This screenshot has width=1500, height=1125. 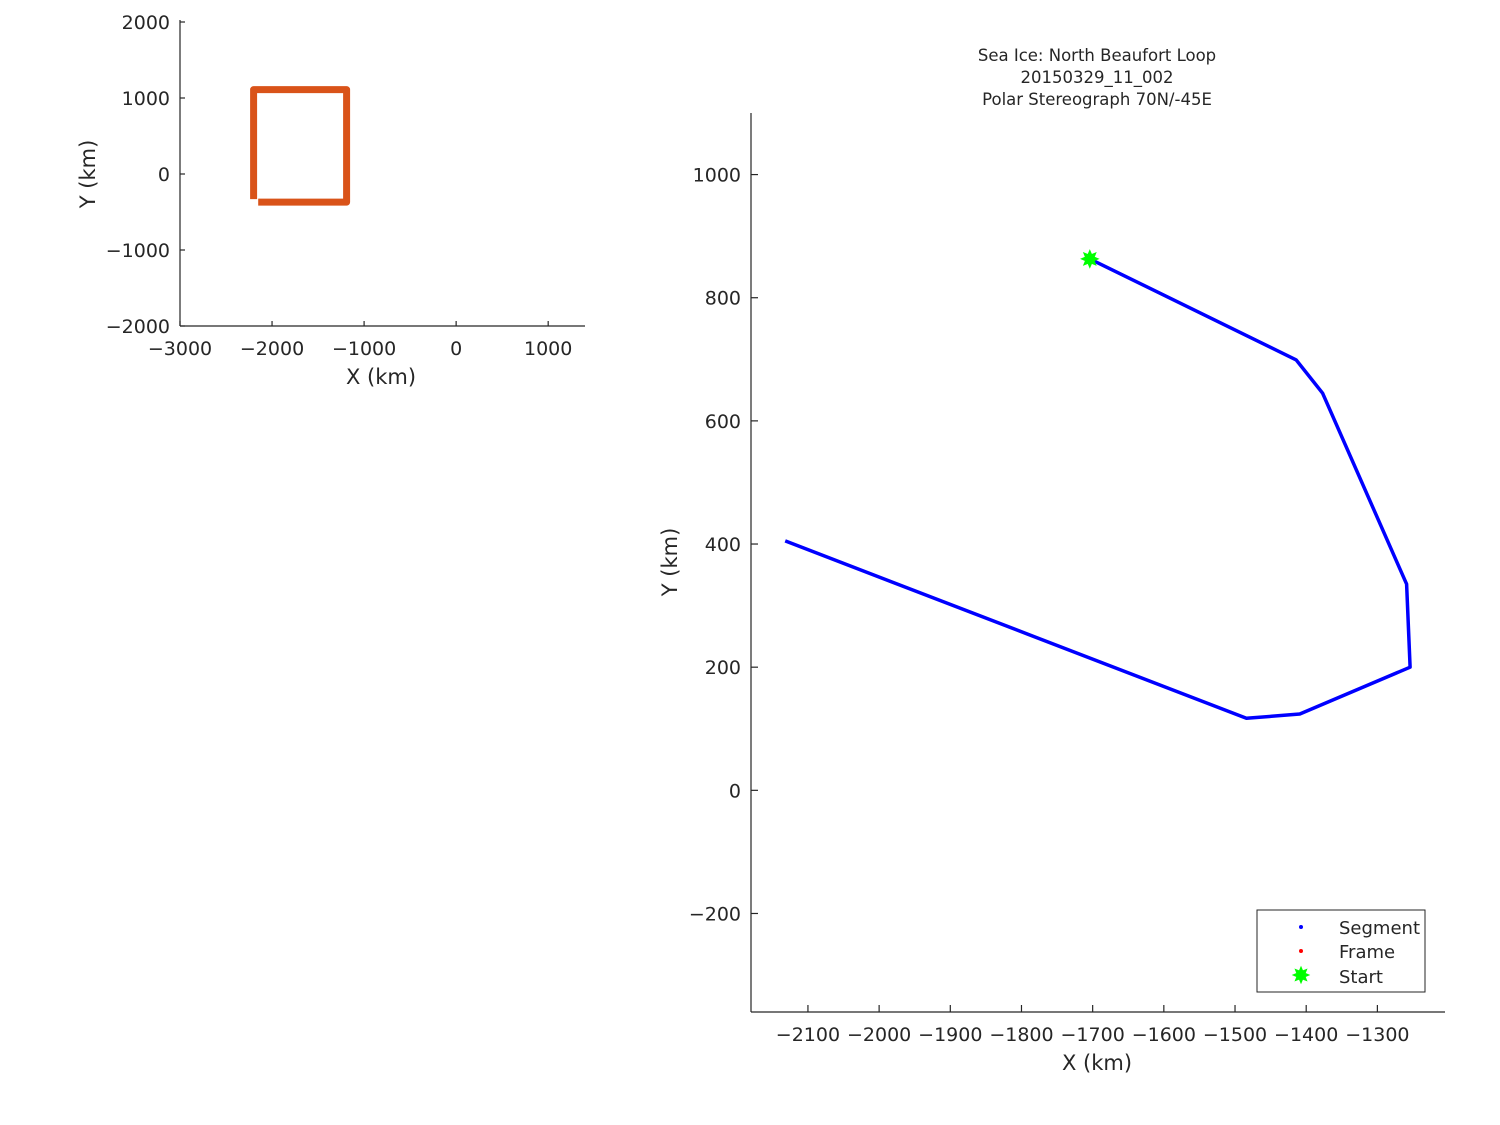 I want to click on track-x-tick-label: −1400, so click(x=1306, y=1035).